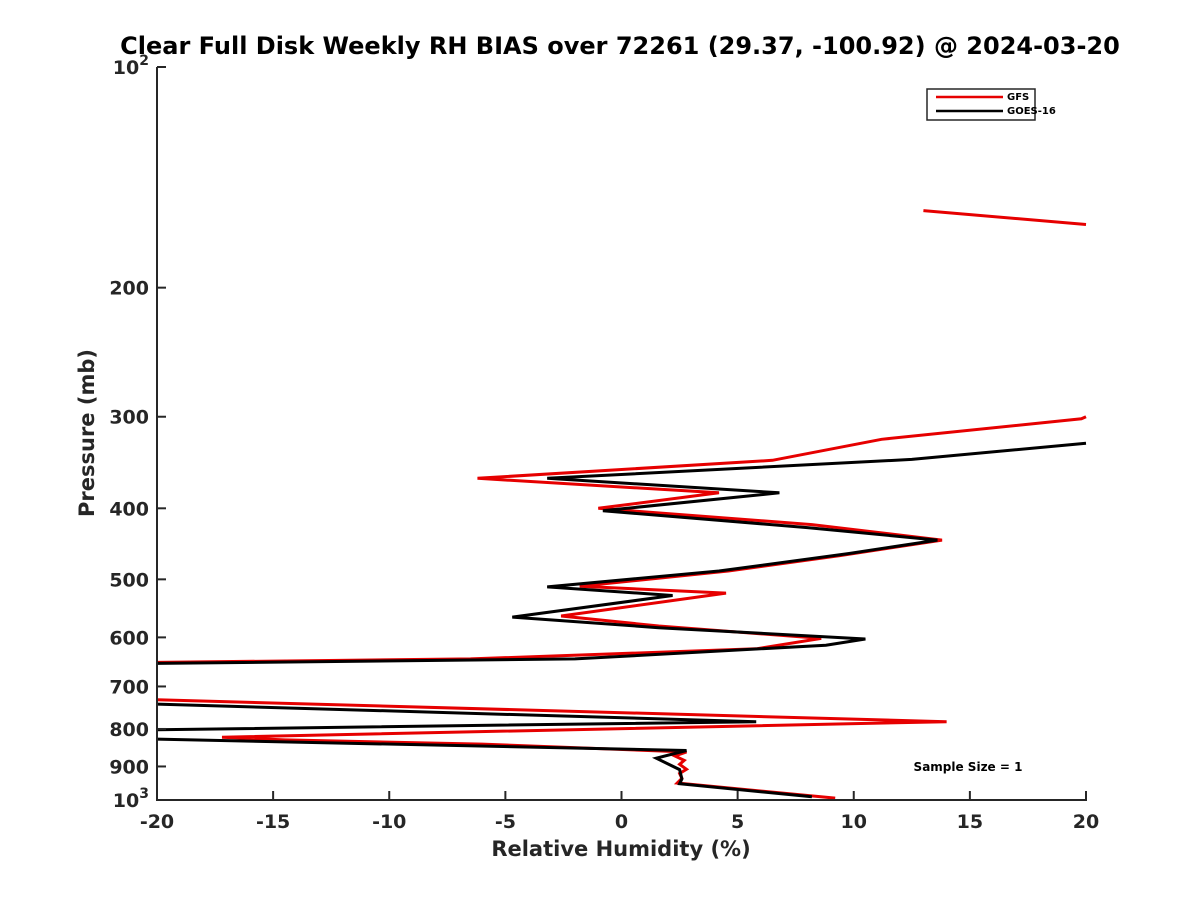 This screenshot has width=1200, height=900. I want to click on y-tick-exponent: 2, so click(144, 61).